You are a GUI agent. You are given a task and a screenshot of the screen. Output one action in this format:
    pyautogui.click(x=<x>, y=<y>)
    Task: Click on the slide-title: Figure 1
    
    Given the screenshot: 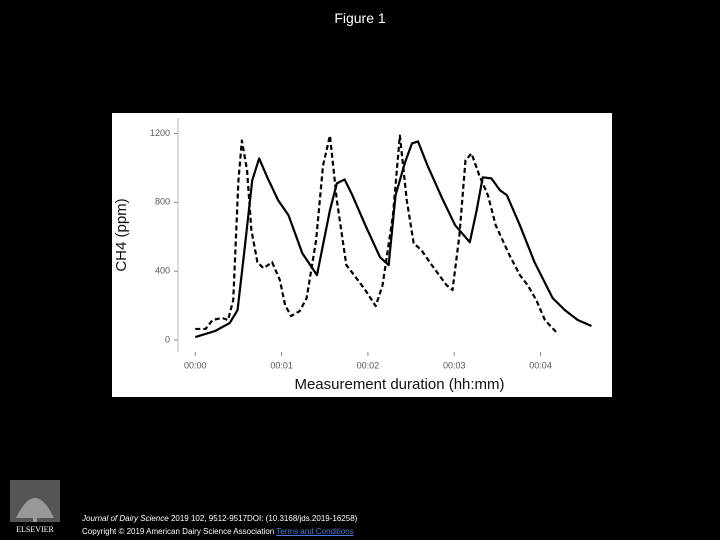 What is the action you would take?
    pyautogui.click(x=360, y=18)
    